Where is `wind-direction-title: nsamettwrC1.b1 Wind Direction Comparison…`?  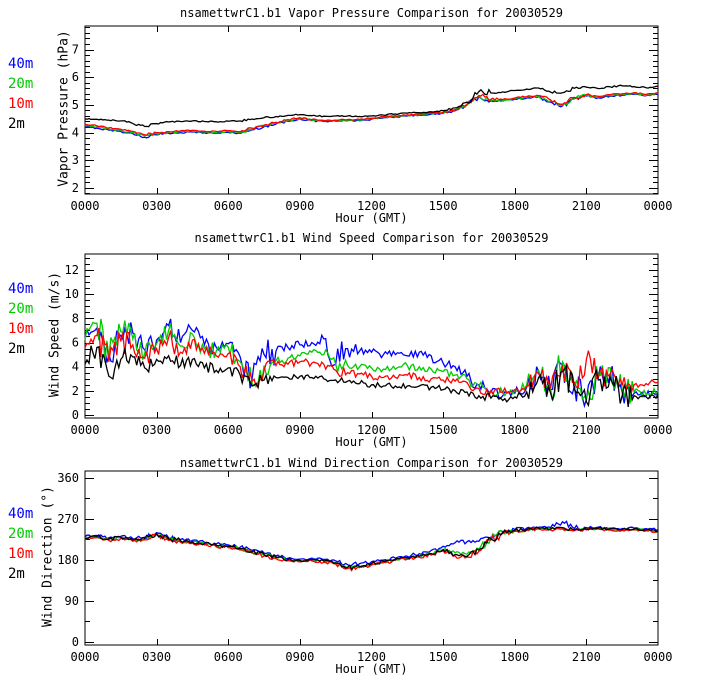 wind-direction-title: nsamettwrC1.b1 Wind Direction Comparison… is located at coordinates (371, 463).